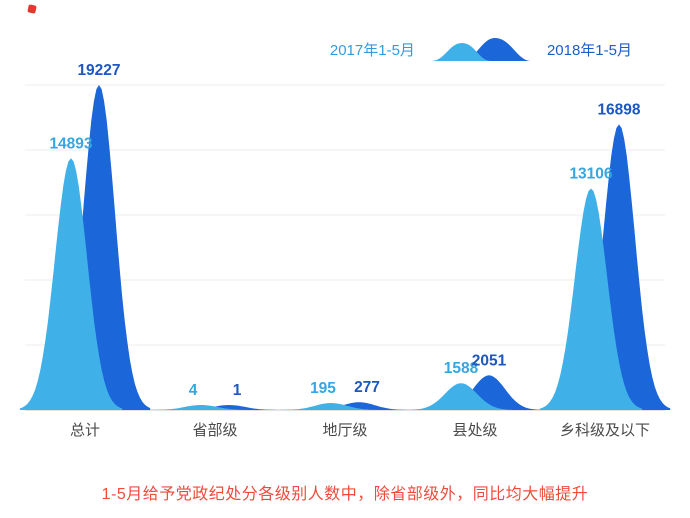  I want to click on legend-label-2017: 2017年1-5月, so click(372, 50).